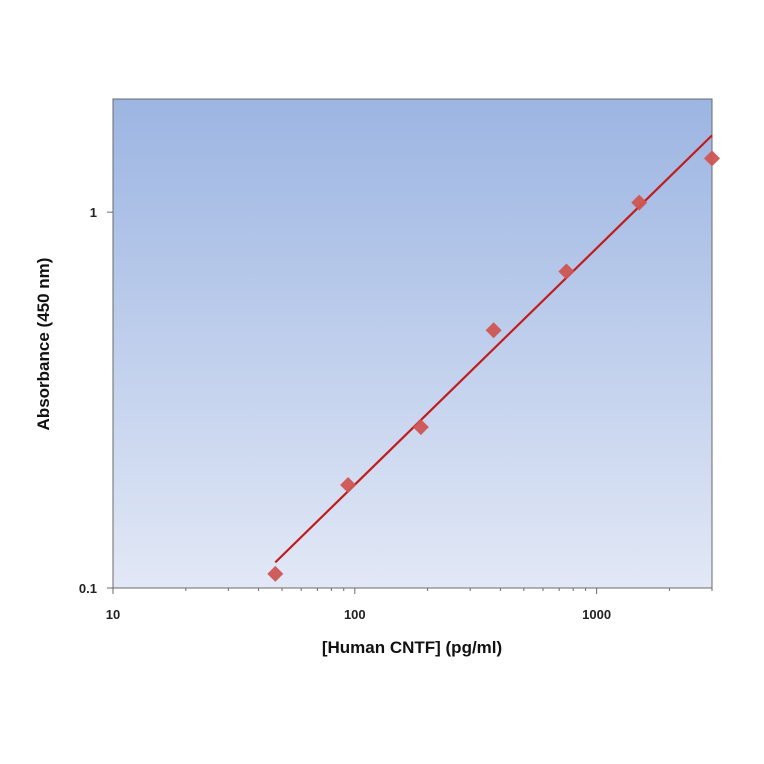 This screenshot has height=764, width=764. I want to click on y-tick-label: 0.1, so click(88, 588).